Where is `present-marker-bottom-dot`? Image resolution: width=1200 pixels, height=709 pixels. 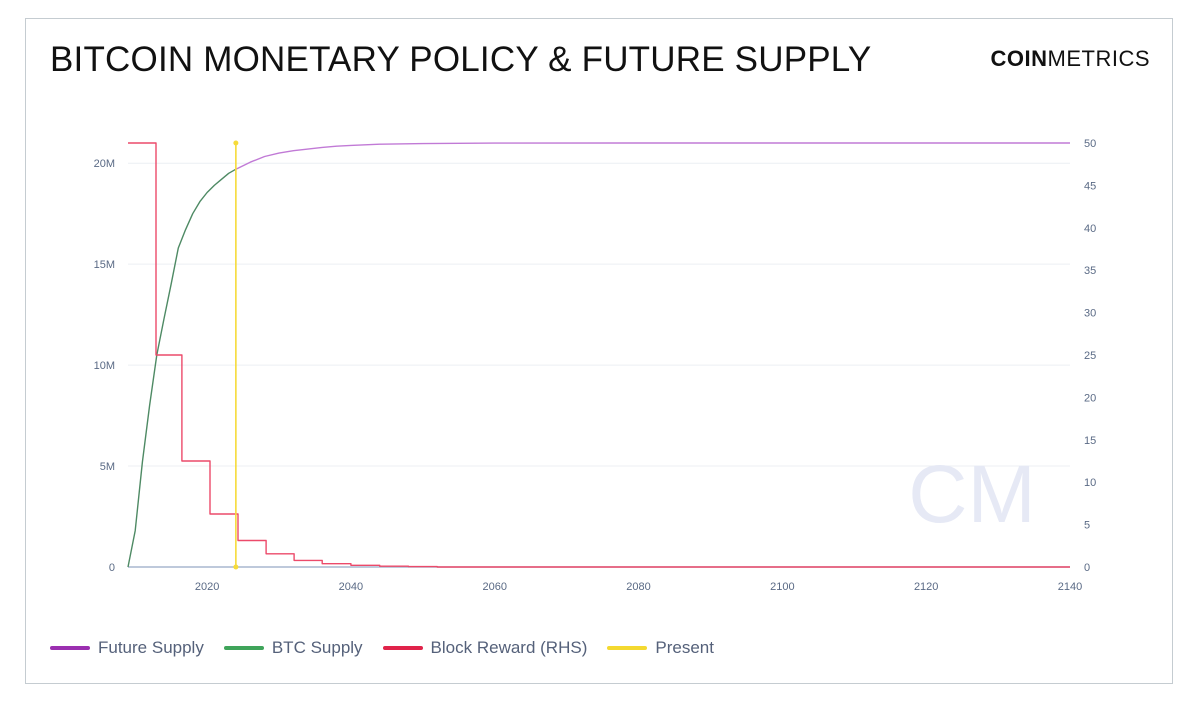 present-marker-bottom-dot is located at coordinates (236, 567).